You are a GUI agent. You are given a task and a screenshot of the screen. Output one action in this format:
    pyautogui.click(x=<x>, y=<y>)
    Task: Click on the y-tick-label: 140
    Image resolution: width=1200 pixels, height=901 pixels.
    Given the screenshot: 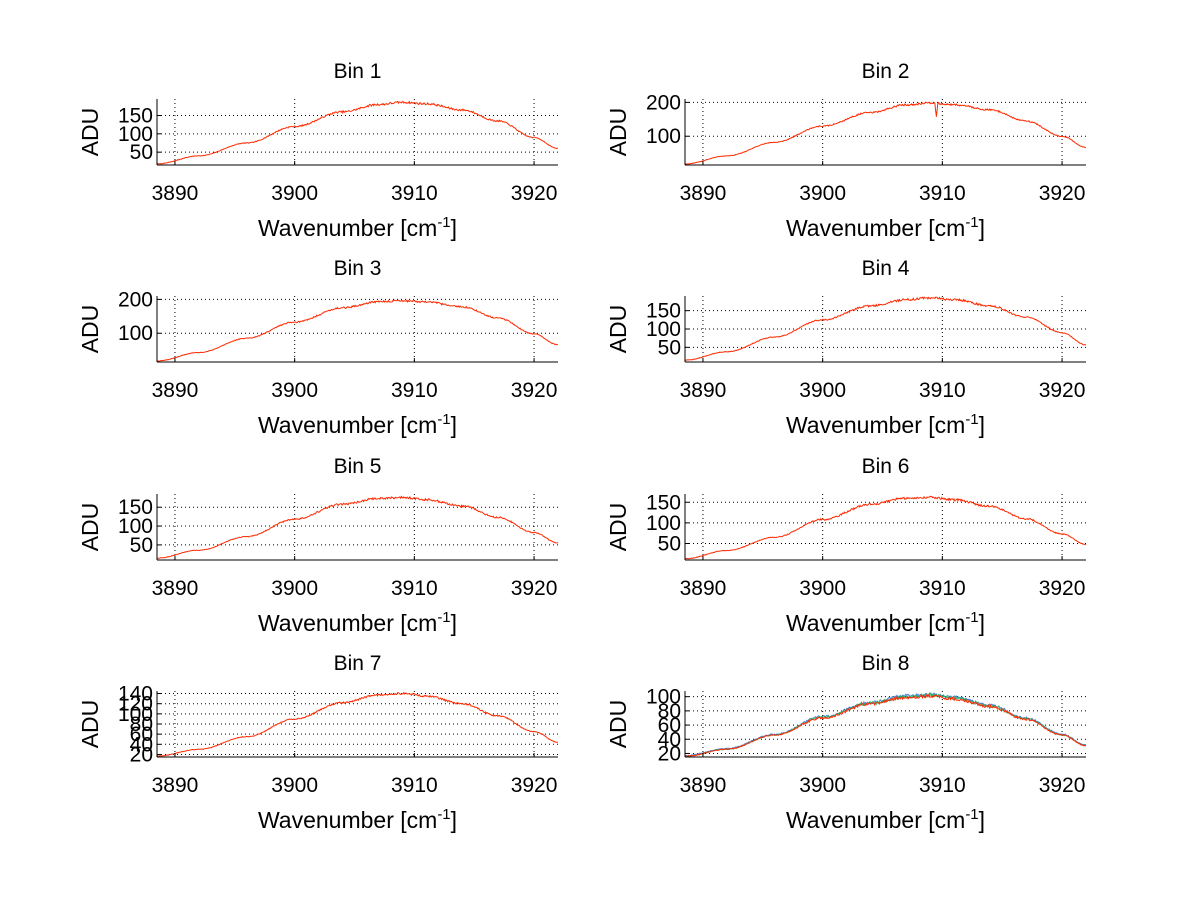 What is the action you would take?
    pyautogui.click(x=135, y=694)
    